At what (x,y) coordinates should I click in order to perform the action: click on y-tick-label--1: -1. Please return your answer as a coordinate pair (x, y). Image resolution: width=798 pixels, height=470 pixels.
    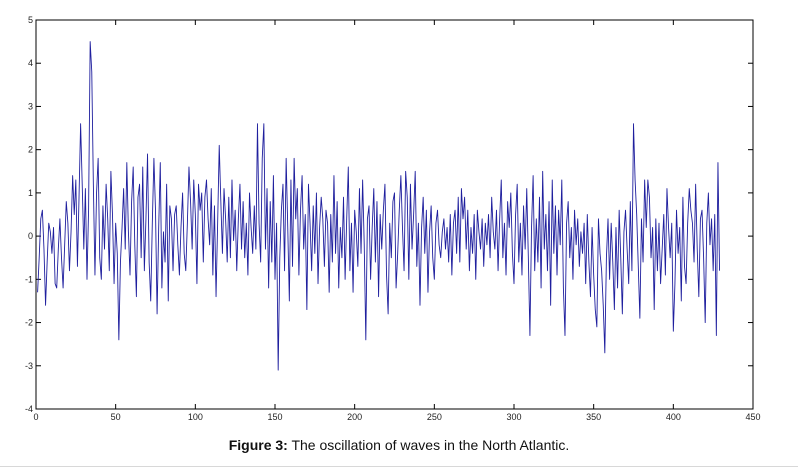
    Looking at the image, I should click on (29, 279).